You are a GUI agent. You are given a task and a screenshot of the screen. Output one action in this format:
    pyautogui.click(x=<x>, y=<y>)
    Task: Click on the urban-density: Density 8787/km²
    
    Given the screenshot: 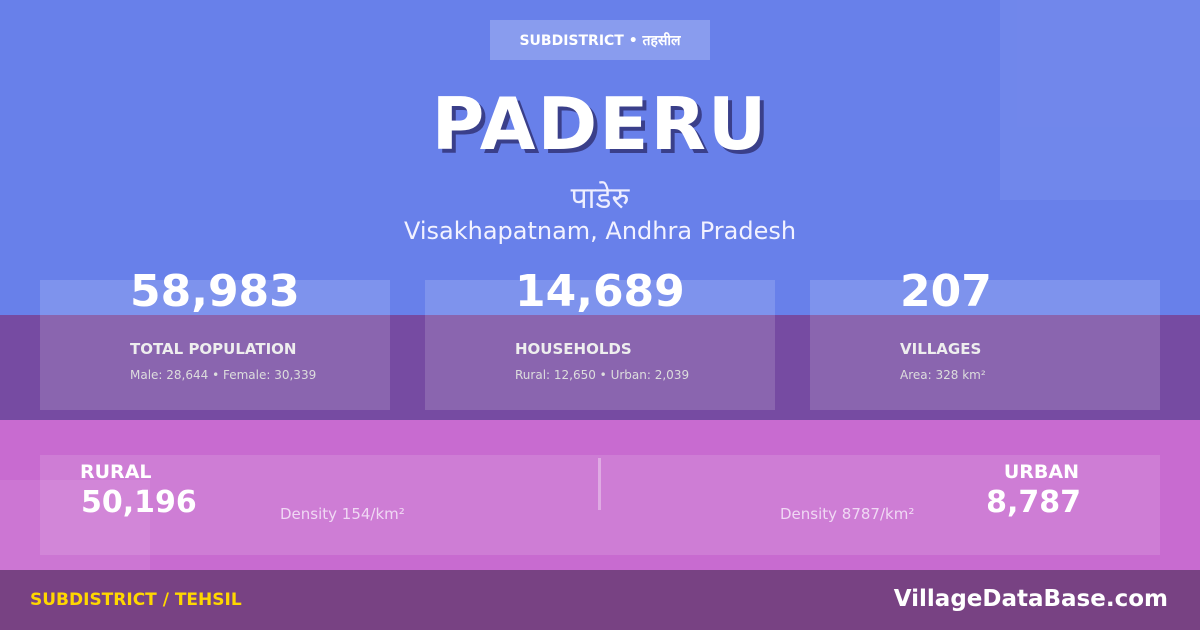 What is the action you would take?
    pyautogui.click(x=847, y=514)
    